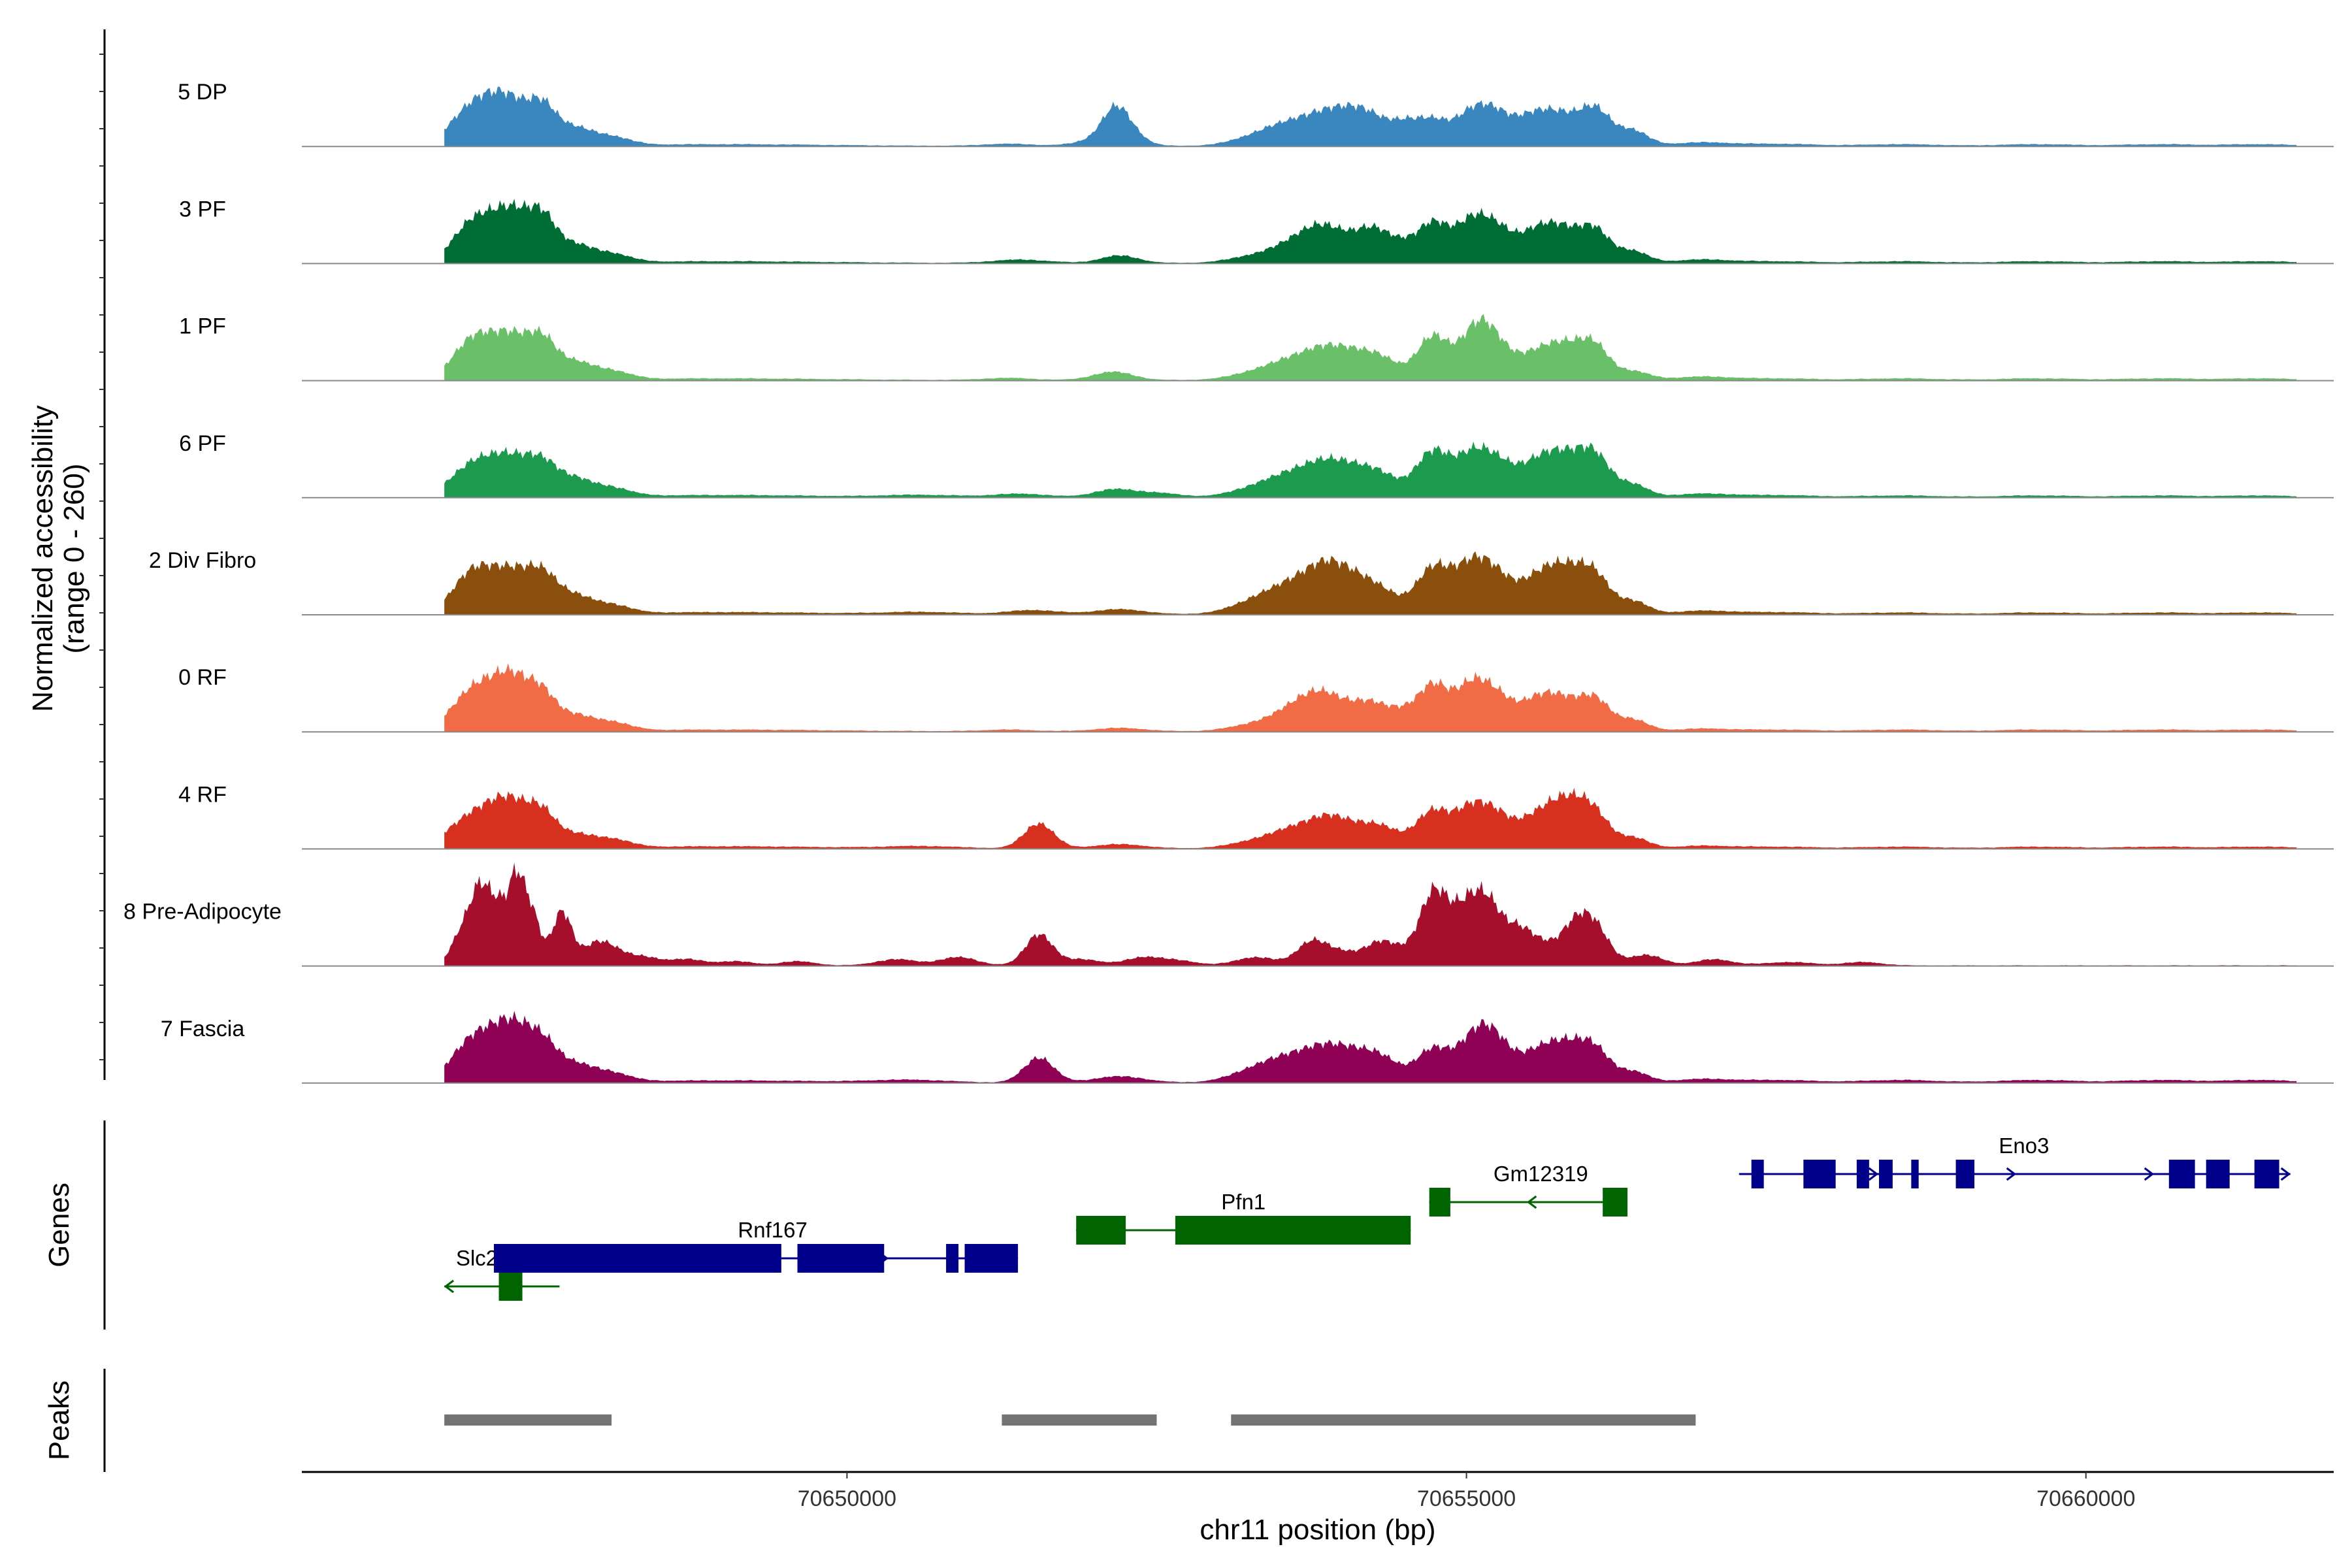 This screenshot has width=2352, height=1568. I want to click on track-label: 1 PF, so click(202, 326).